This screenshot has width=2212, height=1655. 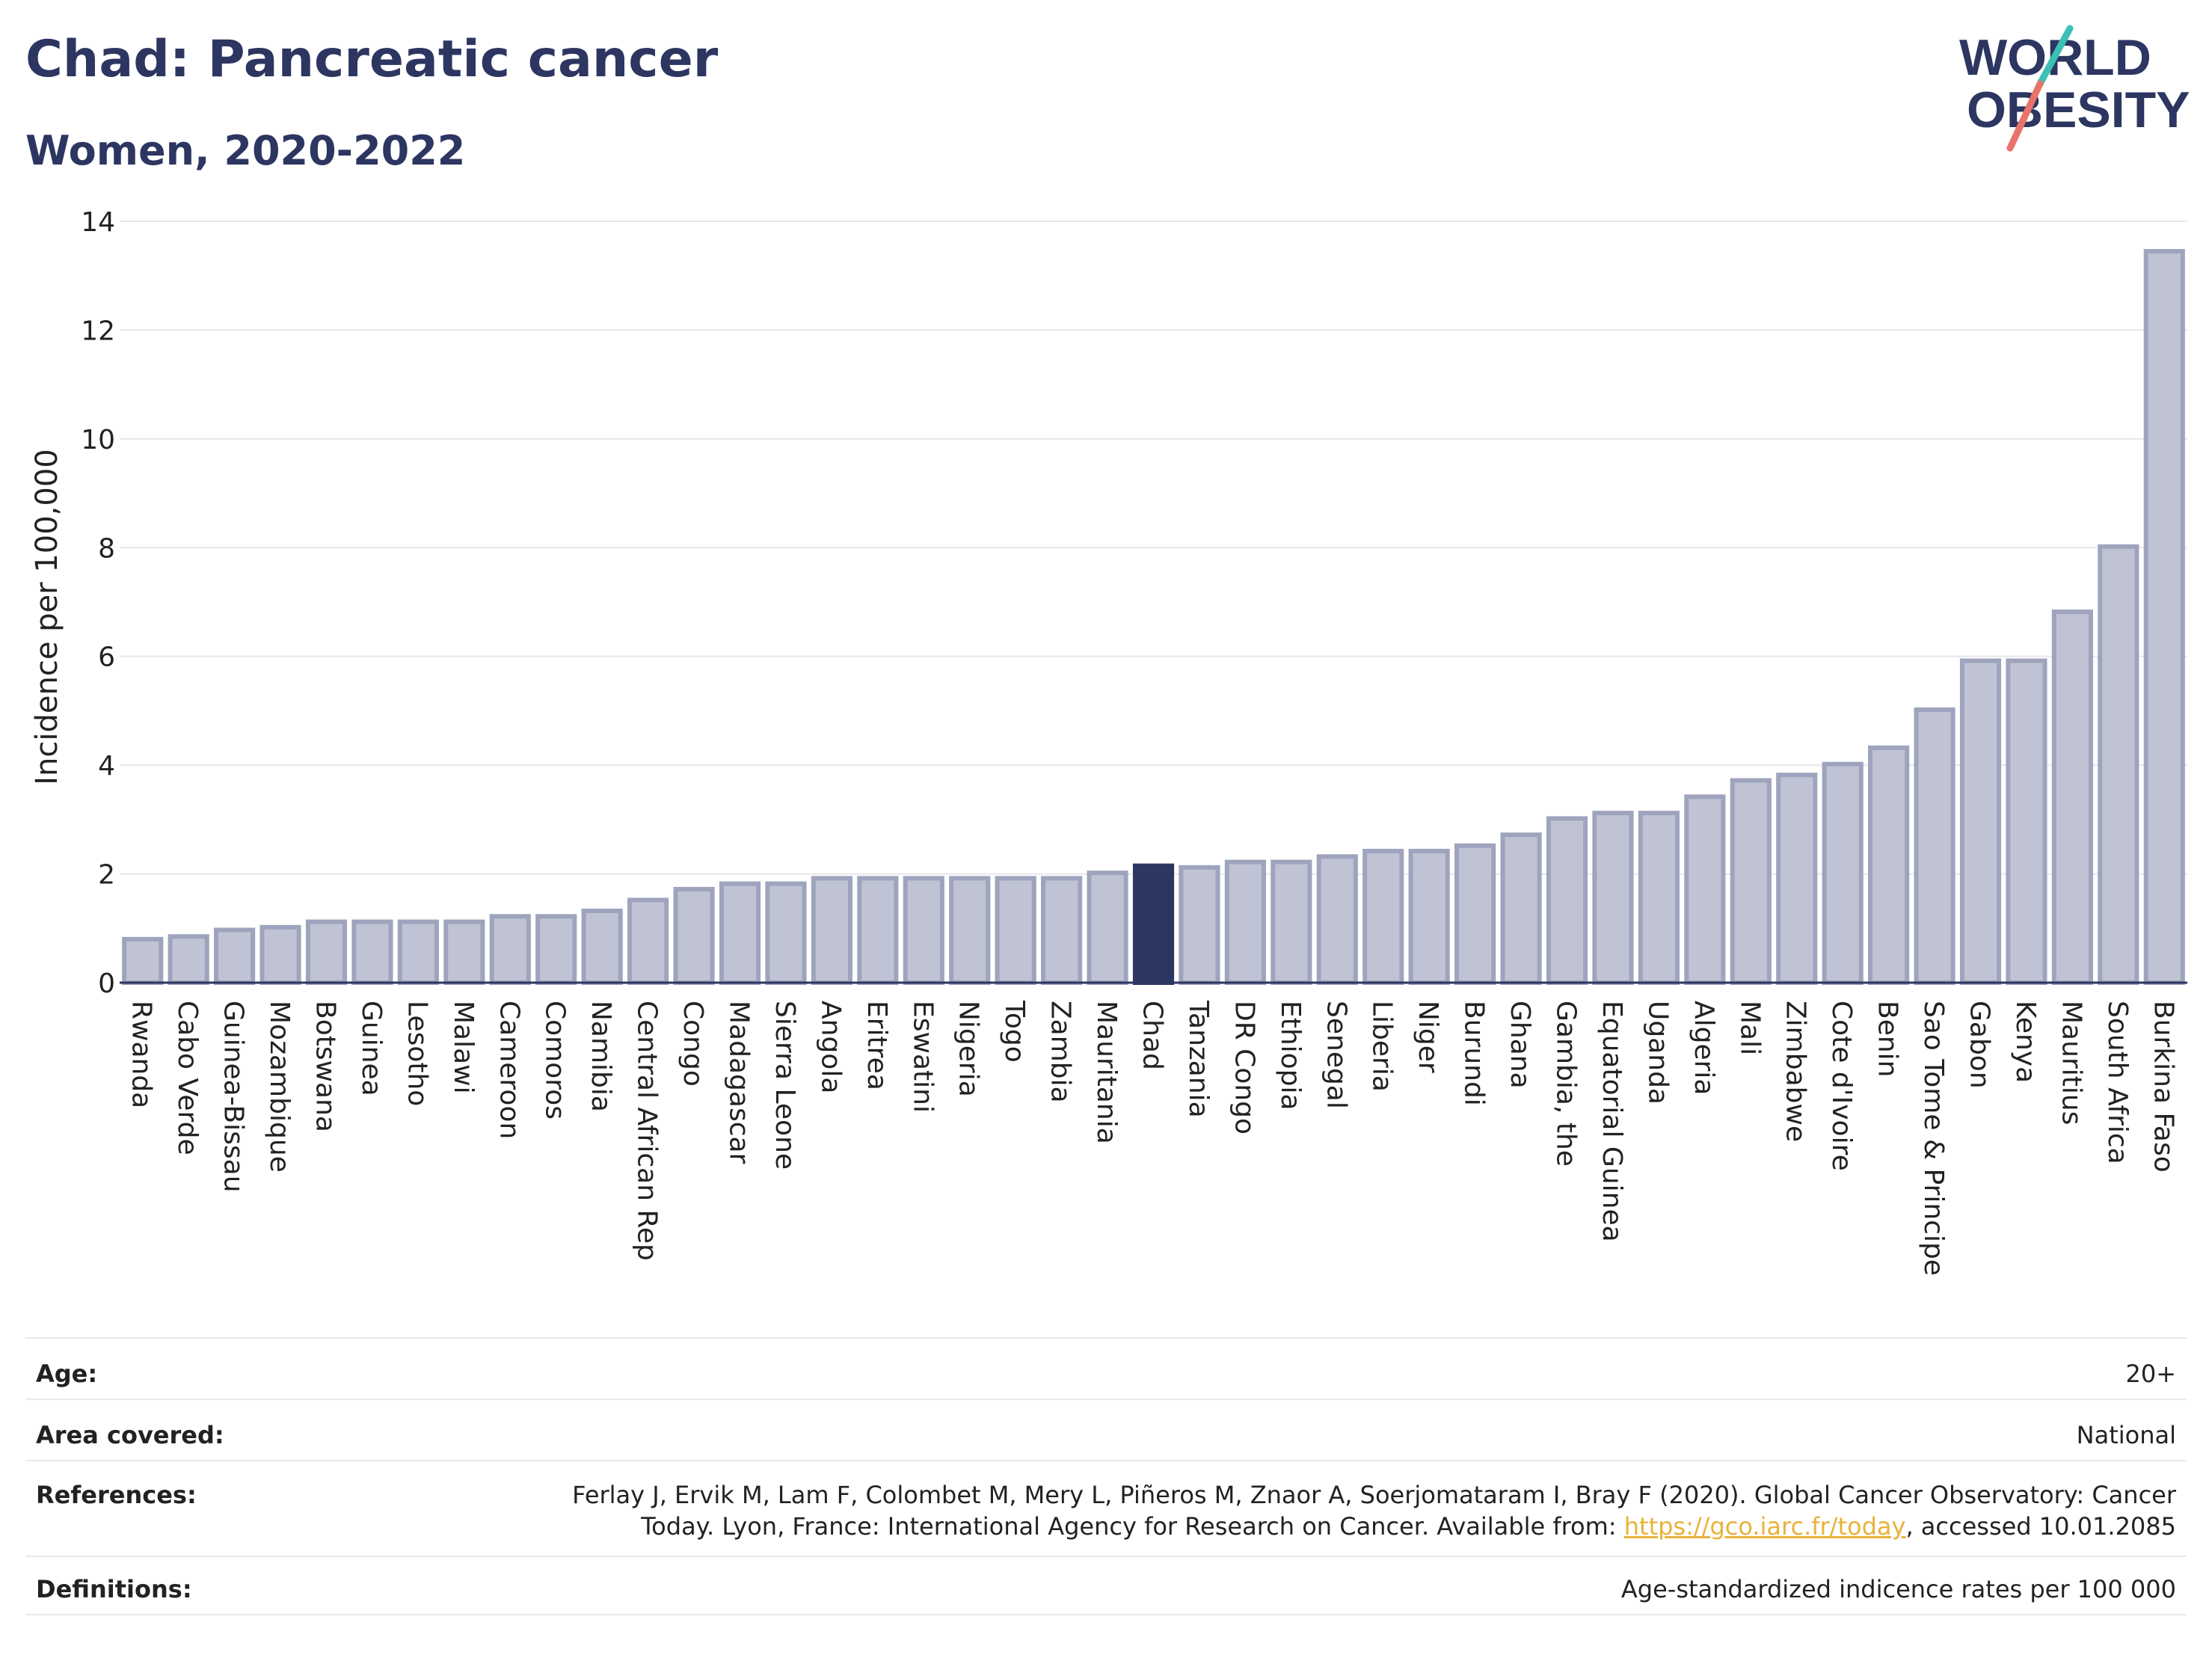 What do you see at coordinates (1704, 1048) in the screenshot?
I see `x-tick-label: Algeria` at bounding box center [1704, 1048].